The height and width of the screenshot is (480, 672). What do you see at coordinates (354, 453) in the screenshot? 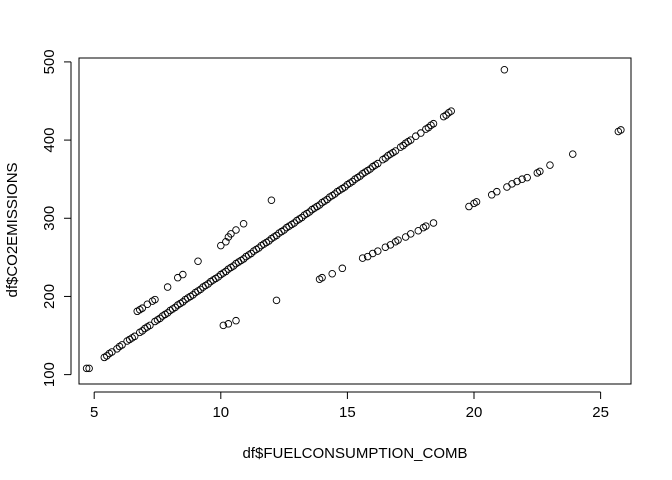
I see `x-axis-label: df$FUELCONSUMPTION_COMB` at bounding box center [354, 453].